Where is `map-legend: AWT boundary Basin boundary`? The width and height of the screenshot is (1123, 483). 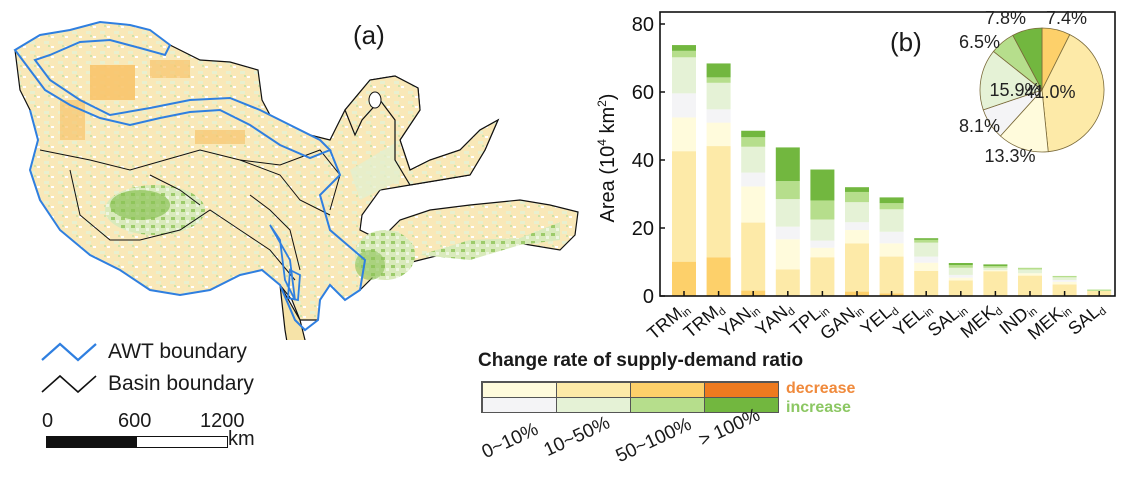
map-legend: AWT boundary Basin boundary is located at coordinates (147, 368).